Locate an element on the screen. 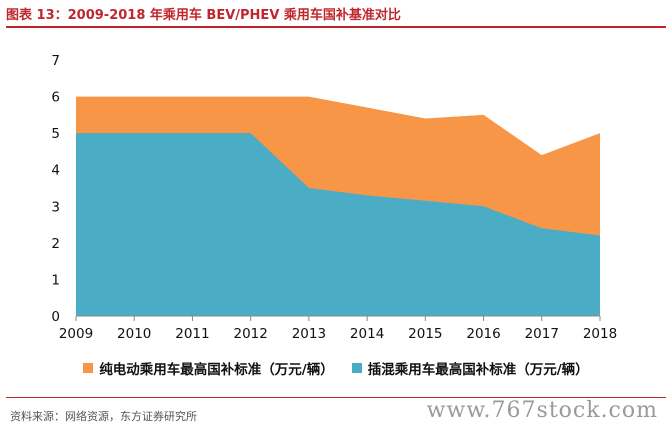  legend-item-phev: 插混乘用车最高国补标准（万元/辆） is located at coordinates (470, 368).